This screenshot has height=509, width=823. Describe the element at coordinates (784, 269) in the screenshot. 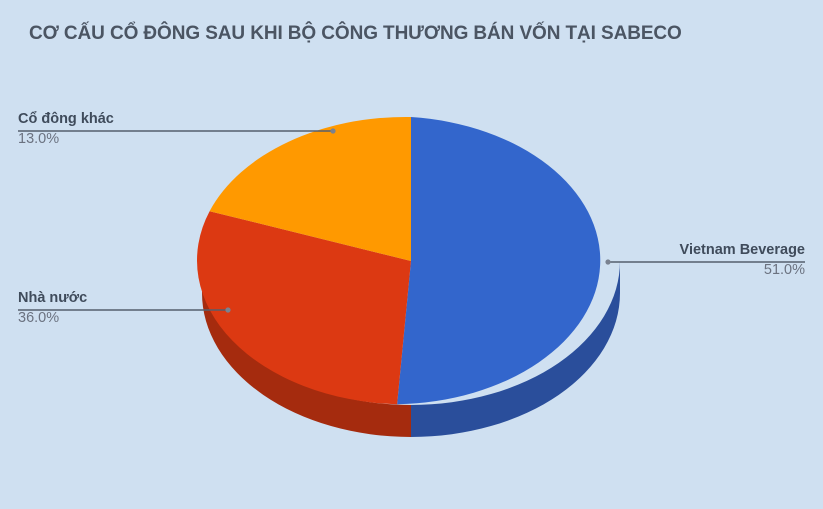

I see `slice-label-value: 51.0%` at that location.